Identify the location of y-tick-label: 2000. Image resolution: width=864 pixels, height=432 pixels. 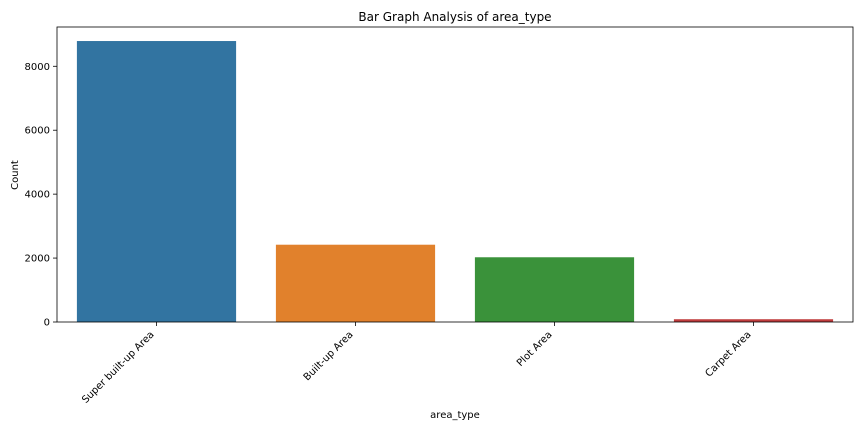
(37, 259).